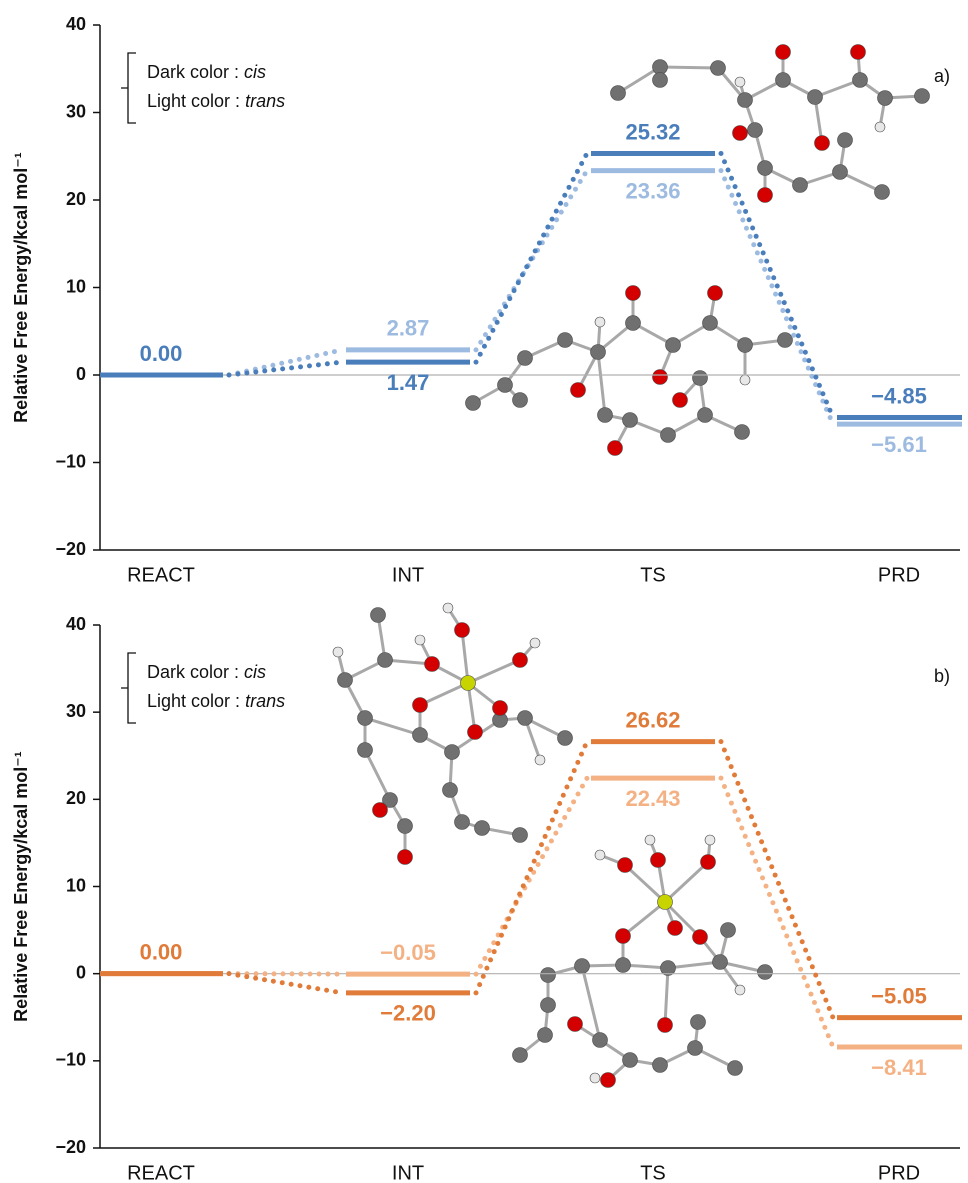  I want to click on x-tick-label: TS, so click(653, 1172).